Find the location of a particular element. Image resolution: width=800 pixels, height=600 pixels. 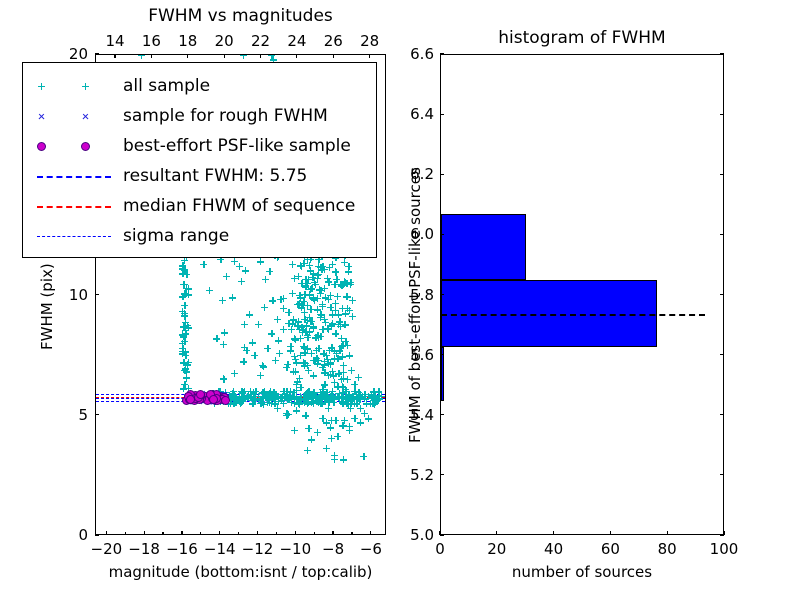

legend-entry: sigma range is located at coordinates (199, 236).